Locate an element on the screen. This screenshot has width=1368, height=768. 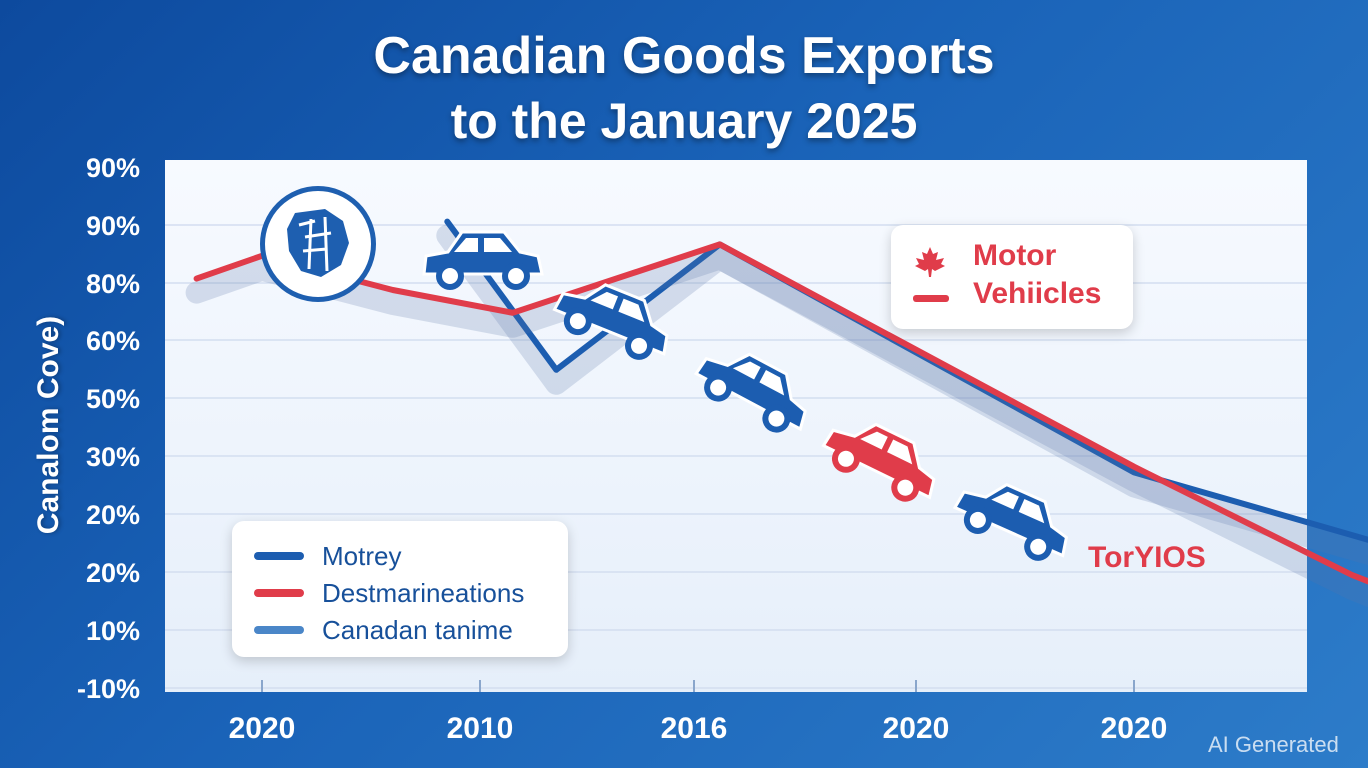
legend-swatch-red is located at coordinates (279, 593).